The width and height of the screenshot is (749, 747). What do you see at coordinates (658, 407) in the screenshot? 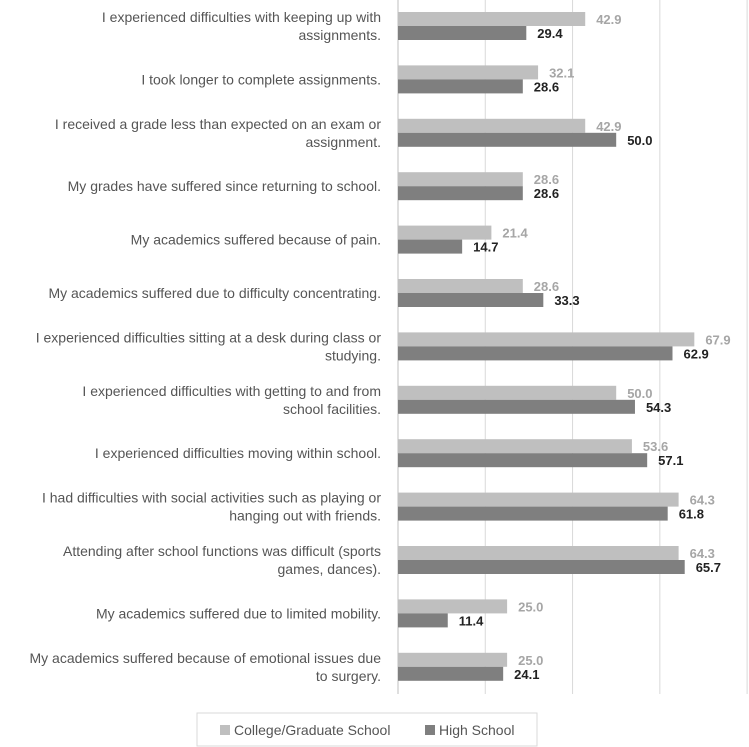
I see `data-label: 54.3` at bounding box center [658, 407].